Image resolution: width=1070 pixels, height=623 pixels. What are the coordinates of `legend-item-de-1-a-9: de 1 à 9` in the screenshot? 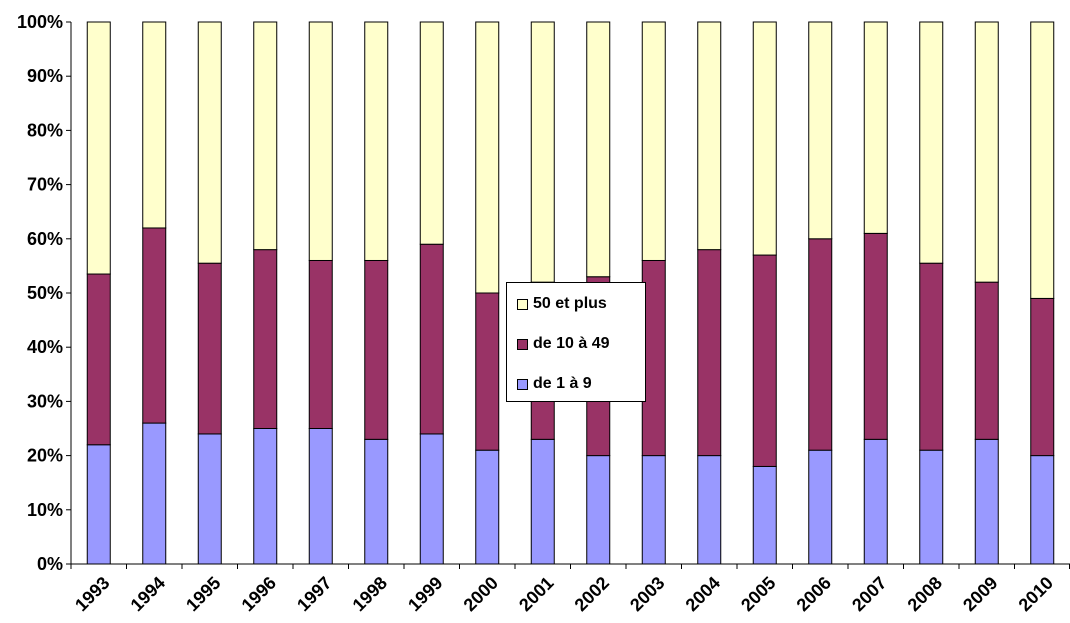 It's located at (554, 384).